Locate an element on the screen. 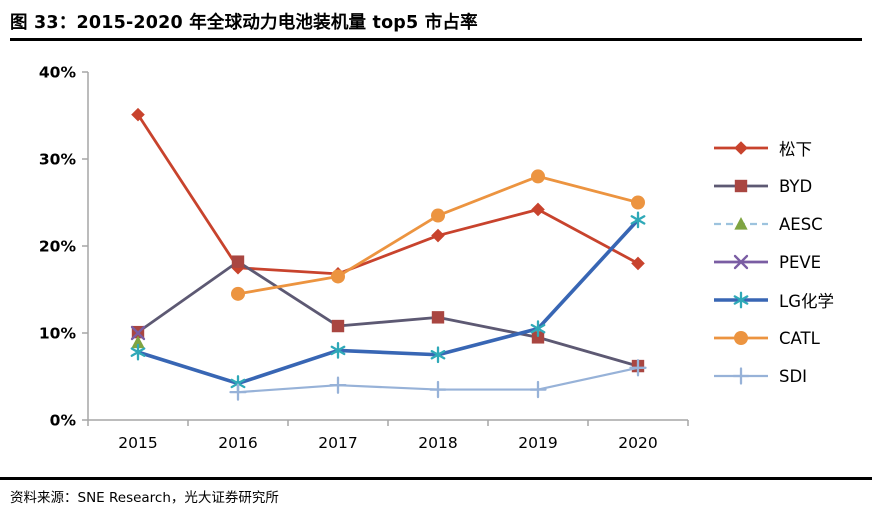 The image size is (872, 517). title-divider is located at coordinates (436, 39).